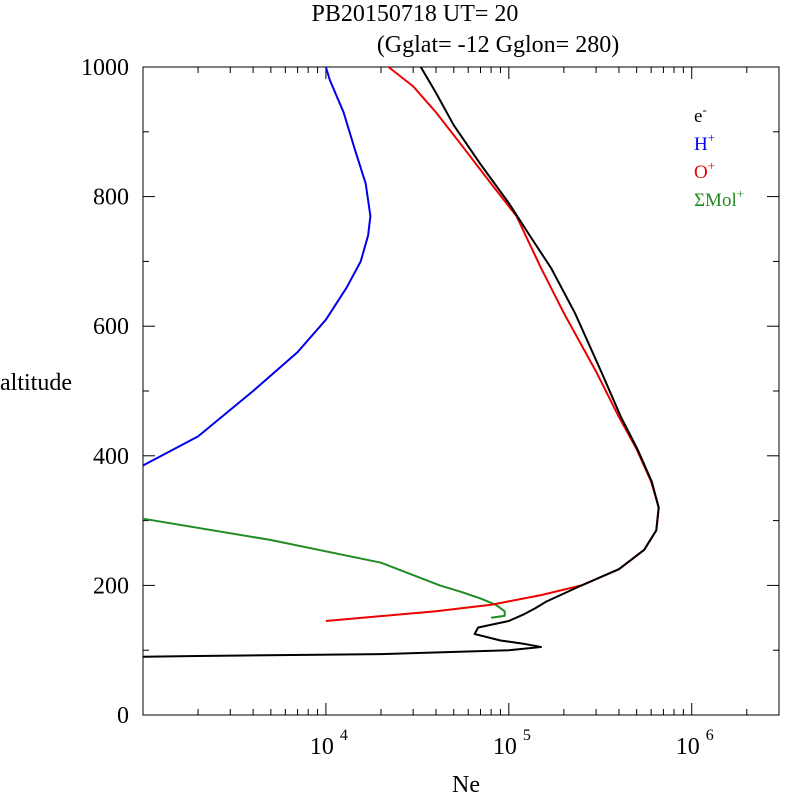 This screenshot has height=796, width=792. I want to click on y-axis-label: altitude, so click(36, 383).